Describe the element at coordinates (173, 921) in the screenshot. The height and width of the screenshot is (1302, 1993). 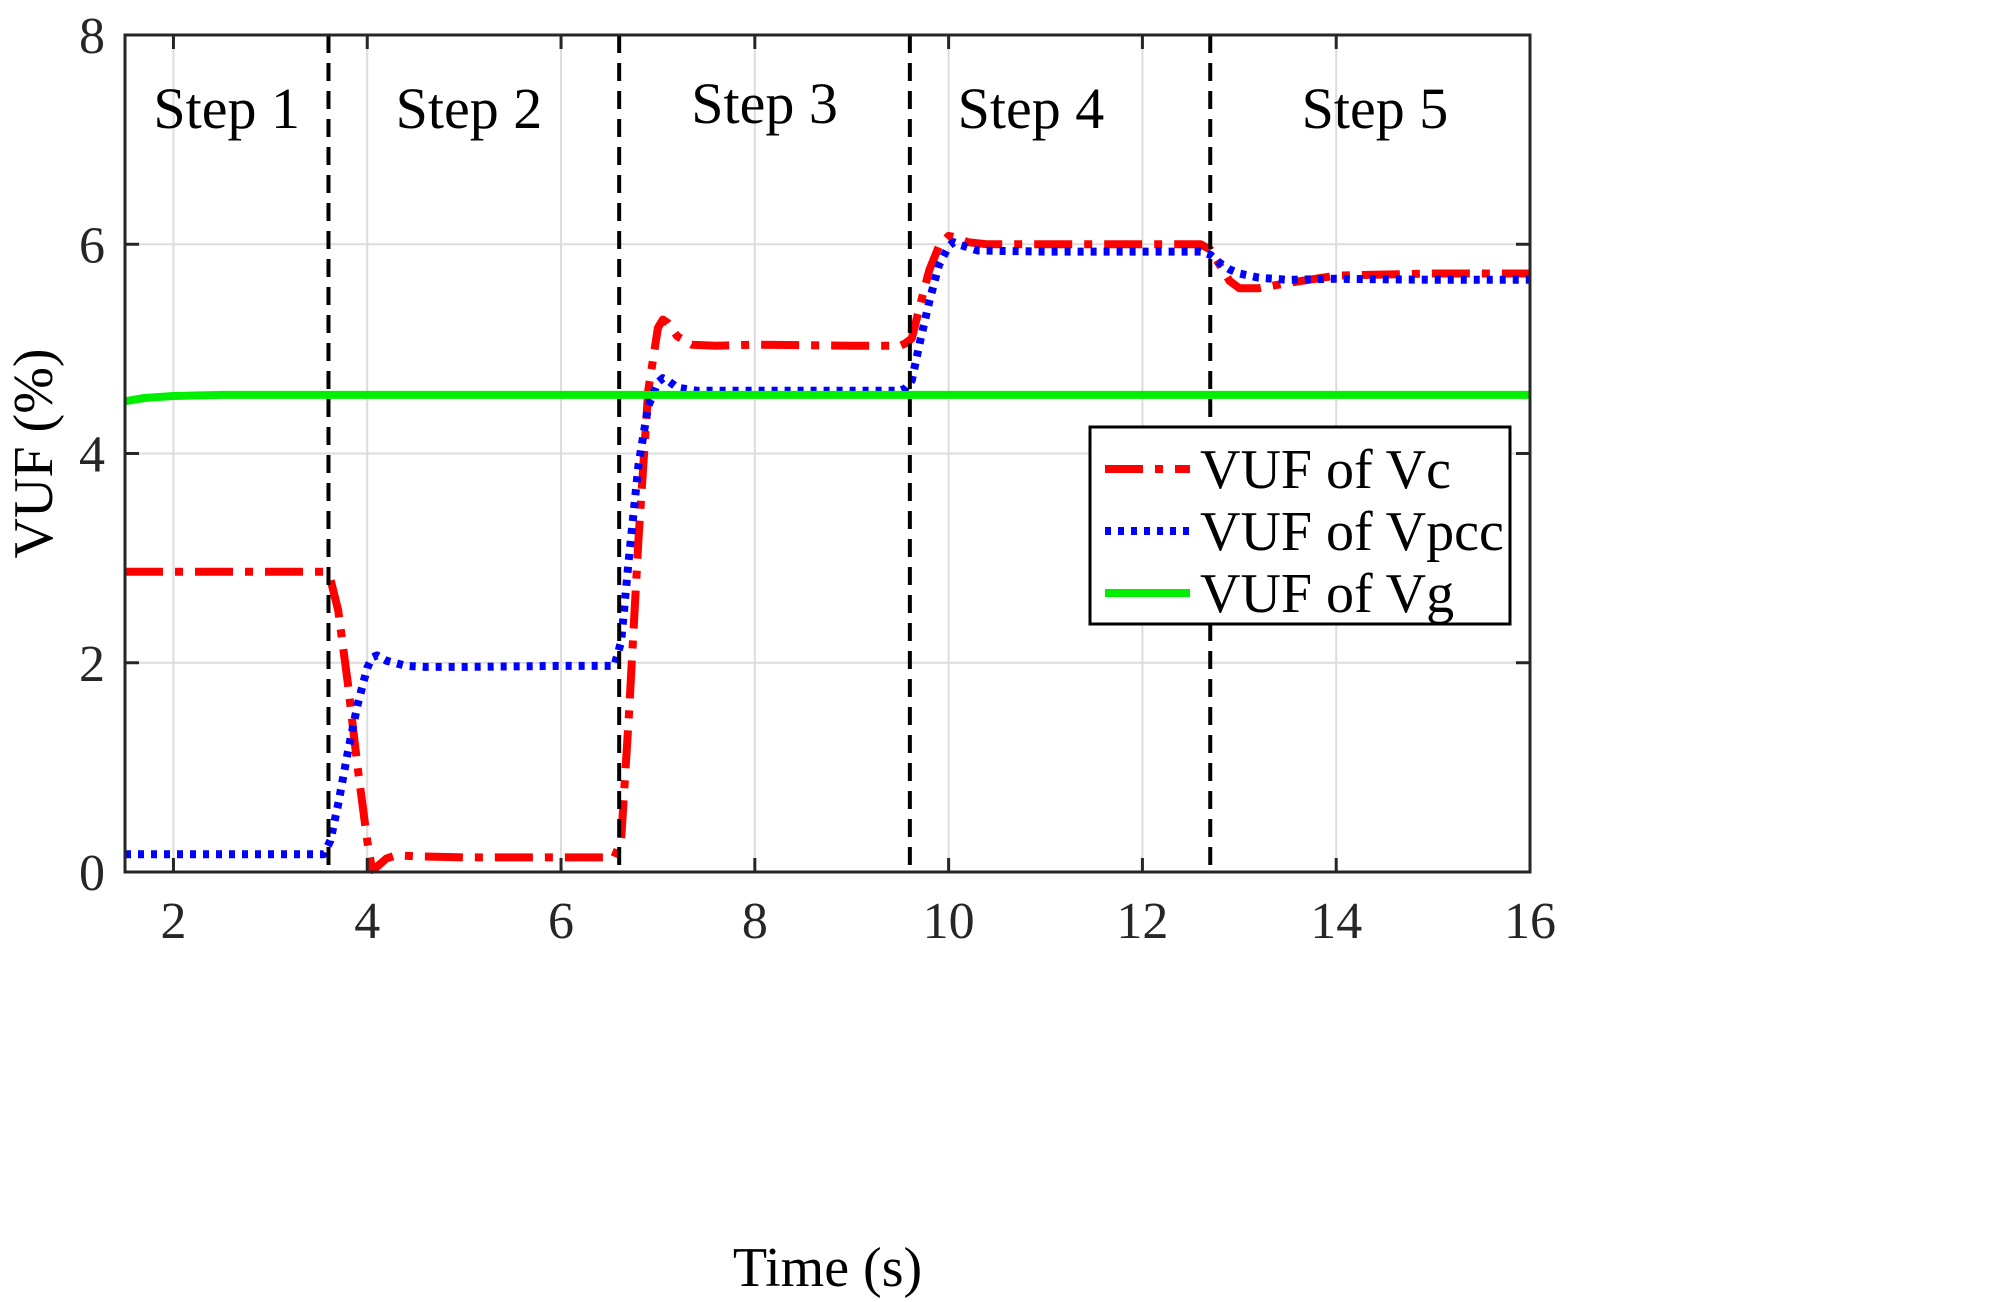
I see `x-tick-label-2: 2` at that location.